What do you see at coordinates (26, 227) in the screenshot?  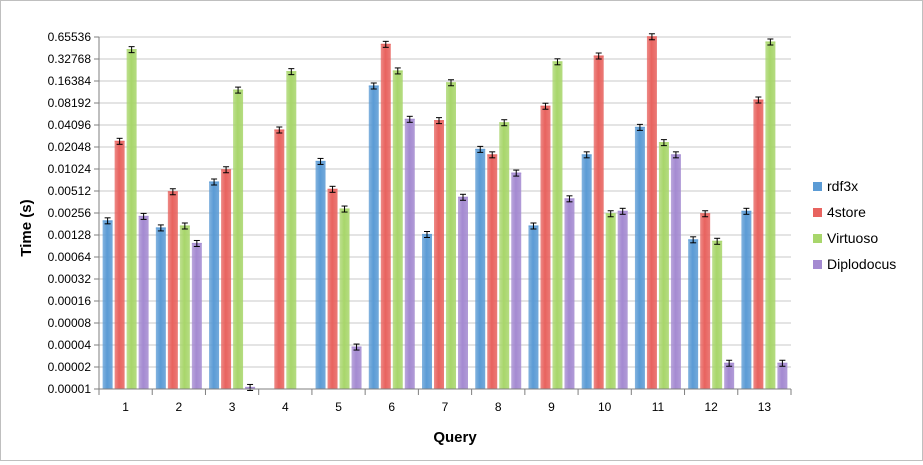 I see `y-axis-title: Time (s)` at bounding box center [26, 227].